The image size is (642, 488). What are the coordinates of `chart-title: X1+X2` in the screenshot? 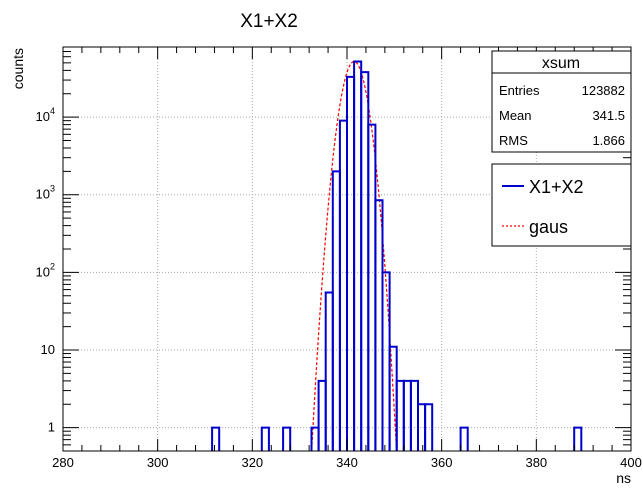 It's located at (269, 21).